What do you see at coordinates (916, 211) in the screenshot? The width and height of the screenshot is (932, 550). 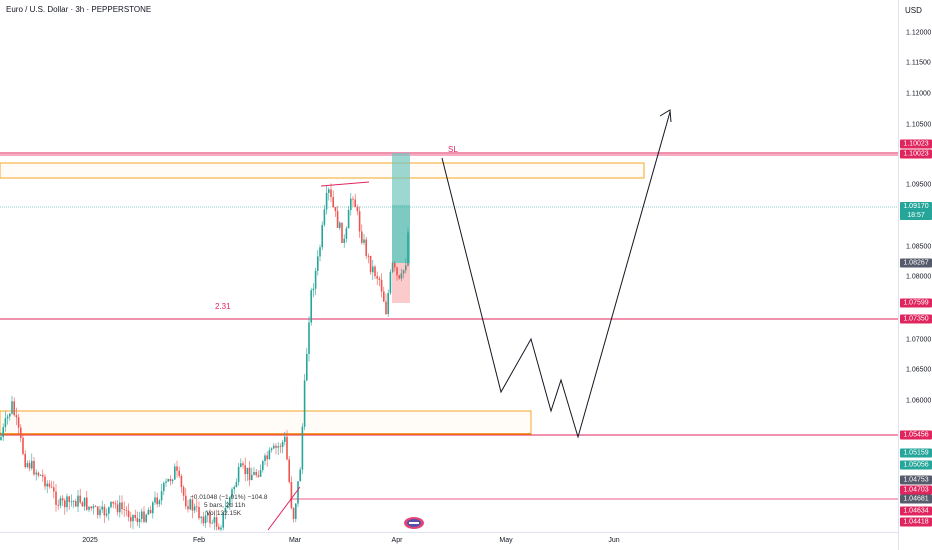 I see `price-tag: 1.09170 18:57` at bounding box center [916, 211].